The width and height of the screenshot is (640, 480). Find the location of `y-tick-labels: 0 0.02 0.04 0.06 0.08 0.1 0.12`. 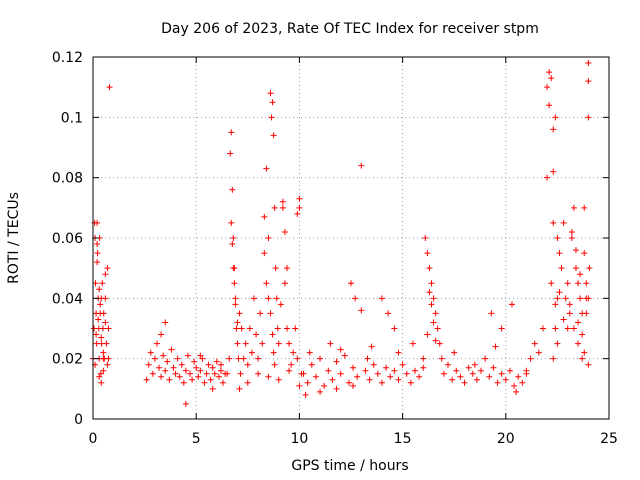

y-tick-labels: 0 0.02 0.04 0.06 0.08 0.1 0.12 is located at coordinates (67, 239).